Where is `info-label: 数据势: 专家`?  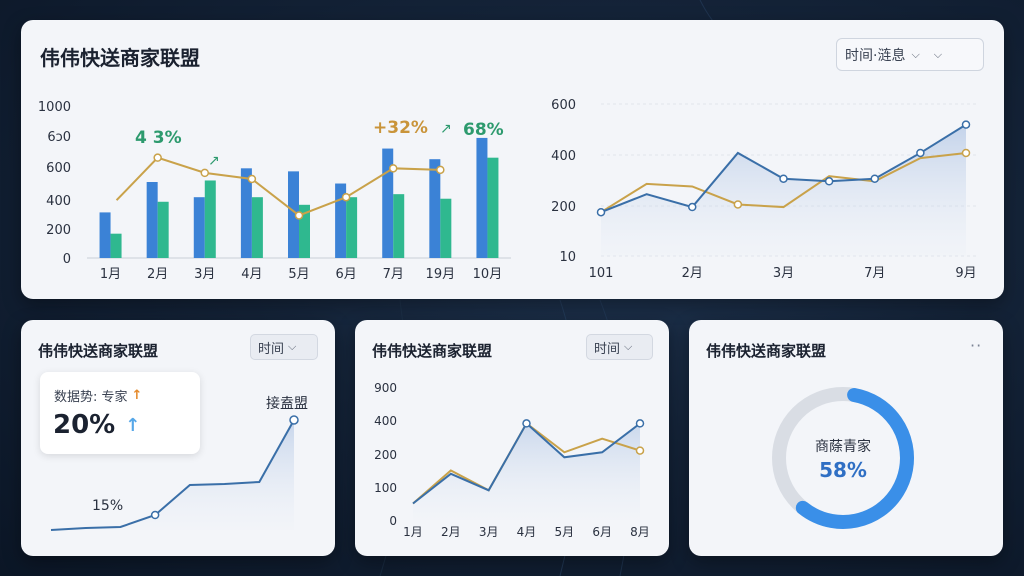
info-label: 数据势: 专家 is located at coordinates (91, 397).